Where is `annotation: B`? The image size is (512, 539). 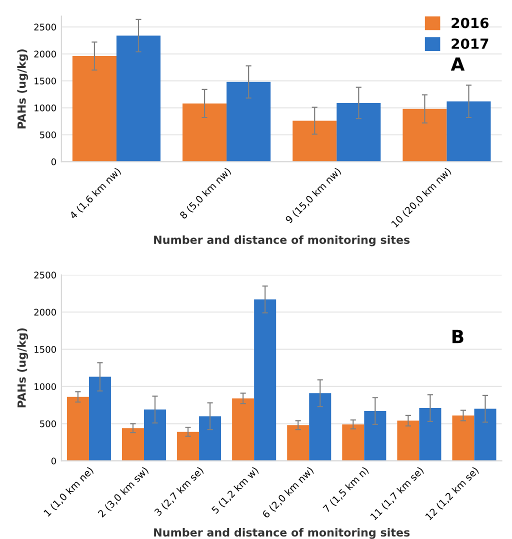
annotation: B is located at coordinates (458, 337).